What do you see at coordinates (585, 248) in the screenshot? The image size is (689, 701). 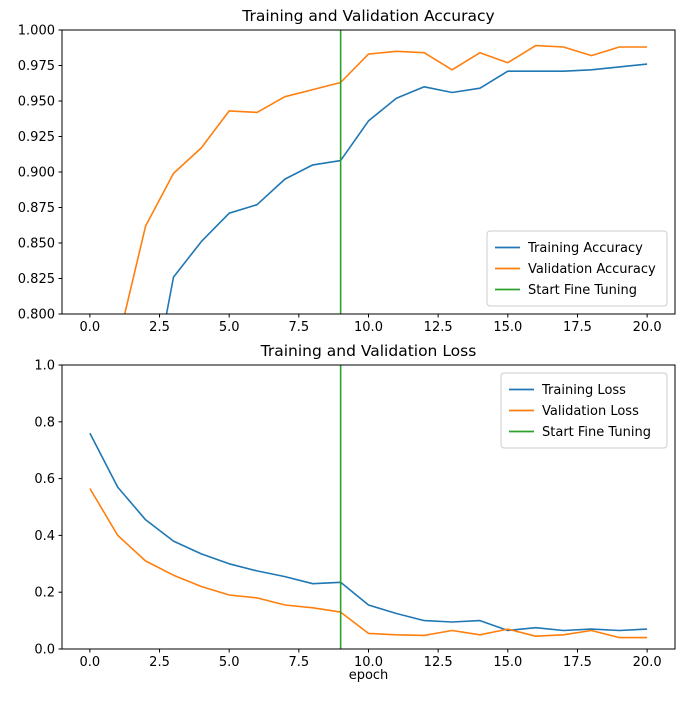 I see `legend-label: Training Accuracy` at bounding box center [585, 248].